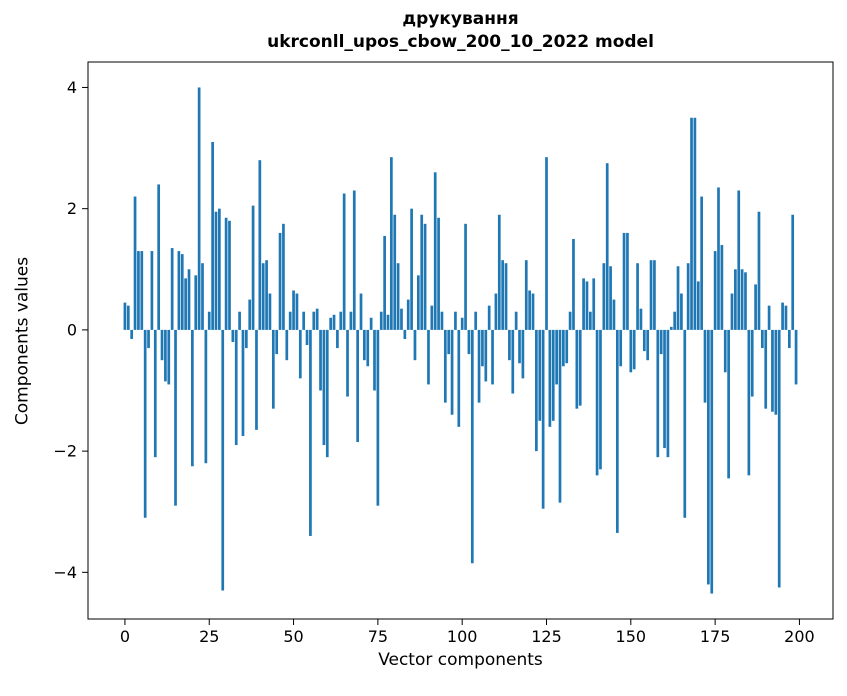 The width and height of the screenshot is (847, 696). What do you see at coordinates (460, 19) in the screenshot?
I see `chart-title: друкування` at bounding box center [460, 19].